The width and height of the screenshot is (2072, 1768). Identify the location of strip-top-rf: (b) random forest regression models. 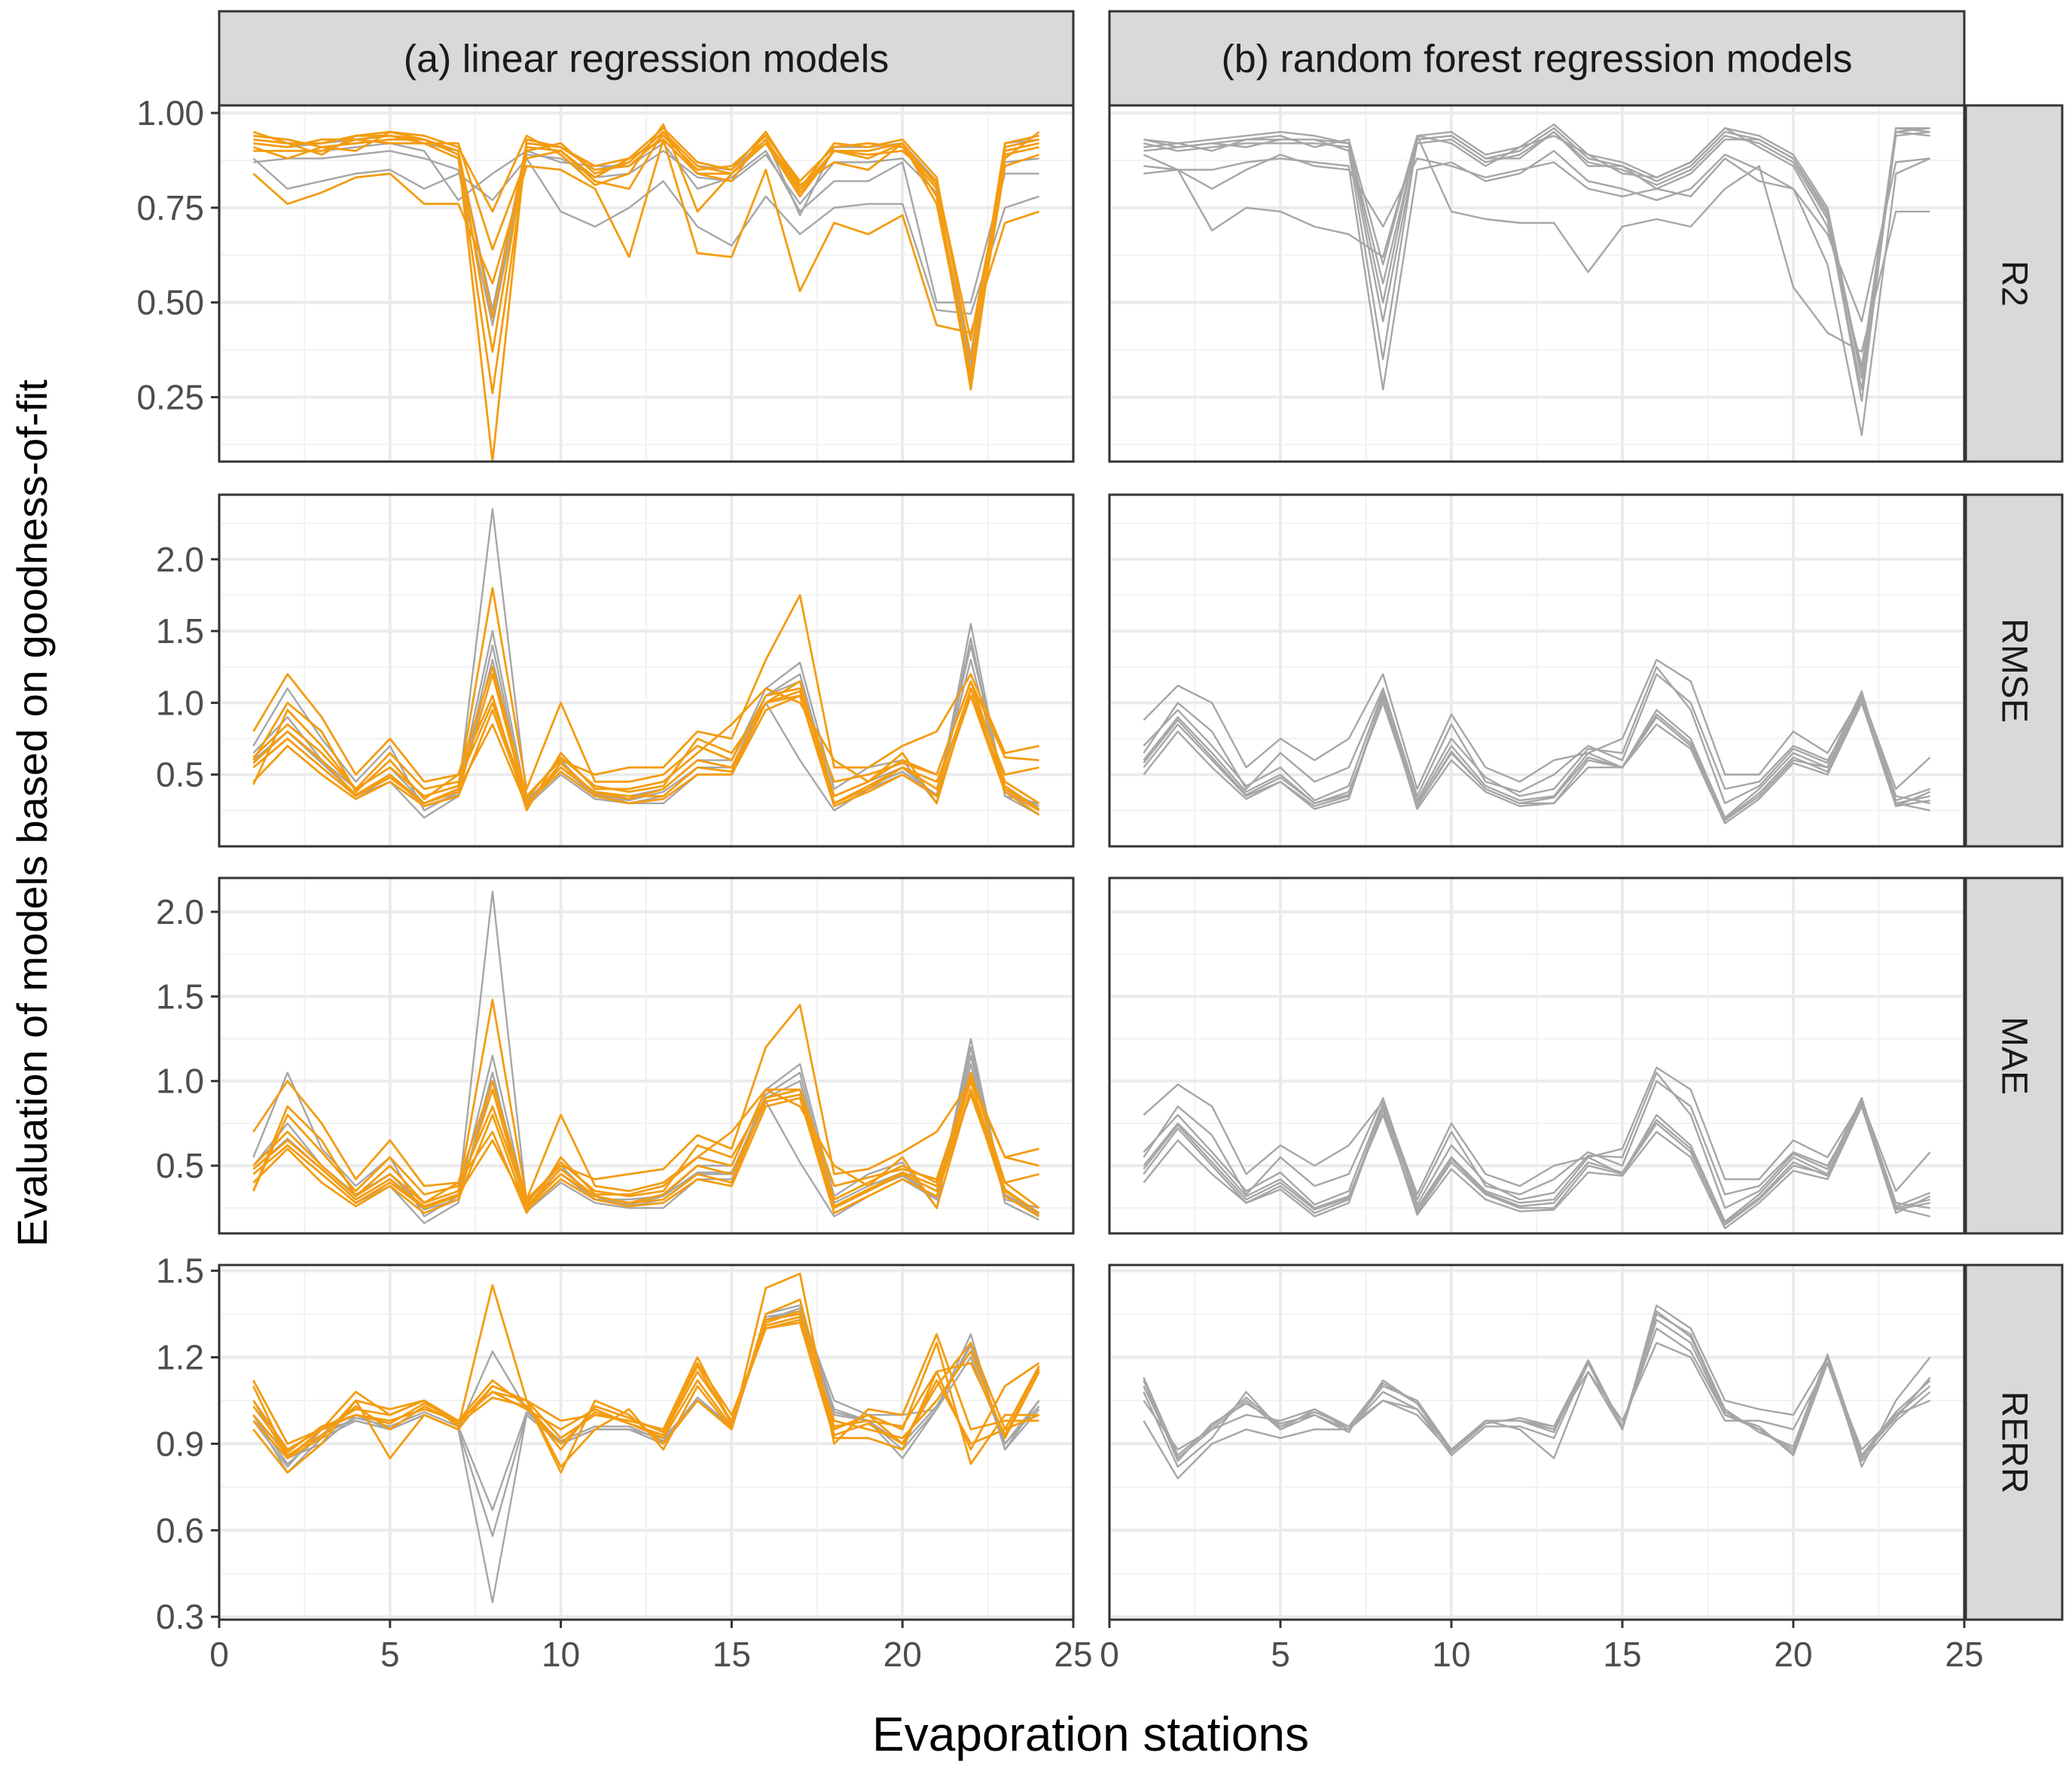
(1537, 58).